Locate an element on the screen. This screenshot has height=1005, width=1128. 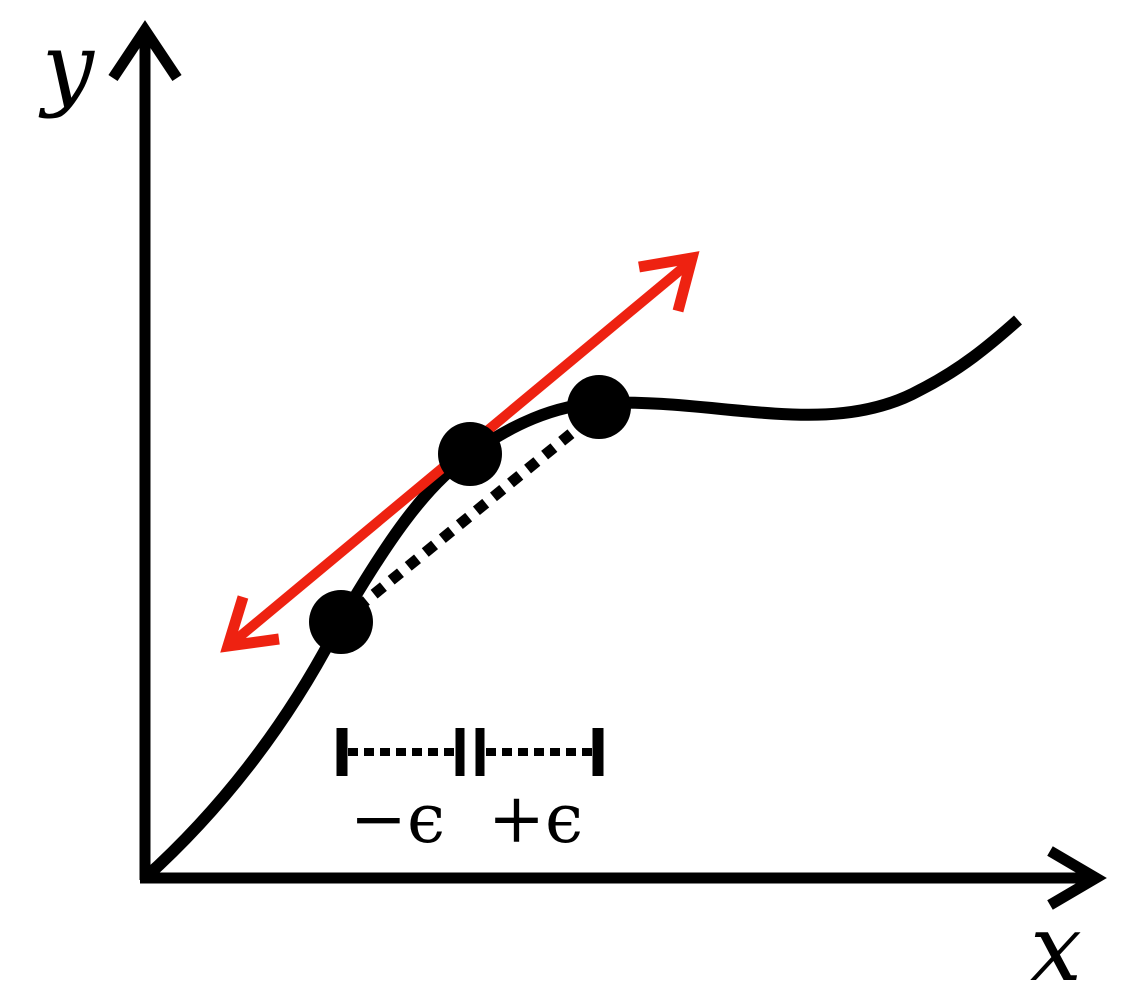
x-axis-arrowhead is located at coordinates (1077, 878).